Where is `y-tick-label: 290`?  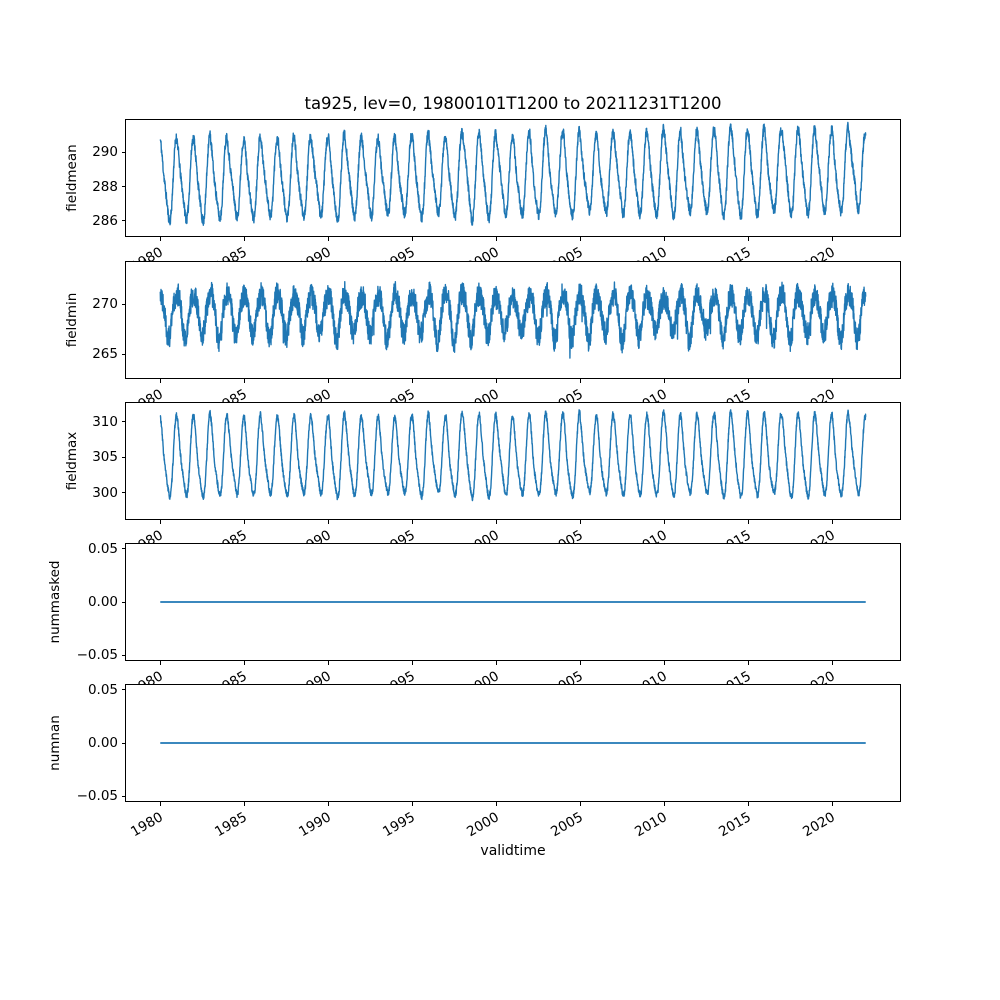 y-tick-label: 290 is located at coordinates (105, 152).